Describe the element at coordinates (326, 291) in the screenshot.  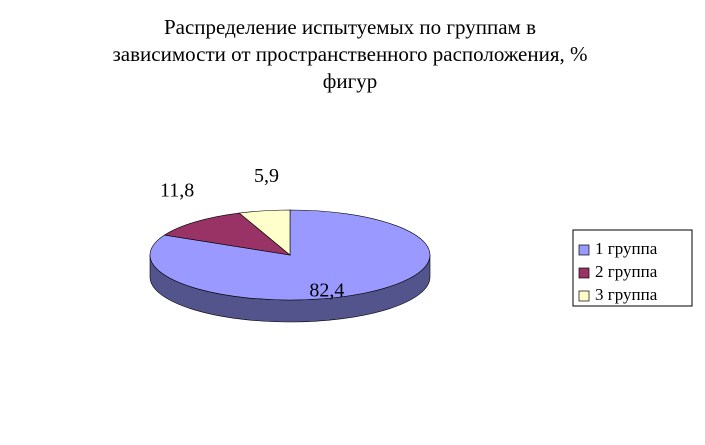
I see `data-label: 82,4` at that location.